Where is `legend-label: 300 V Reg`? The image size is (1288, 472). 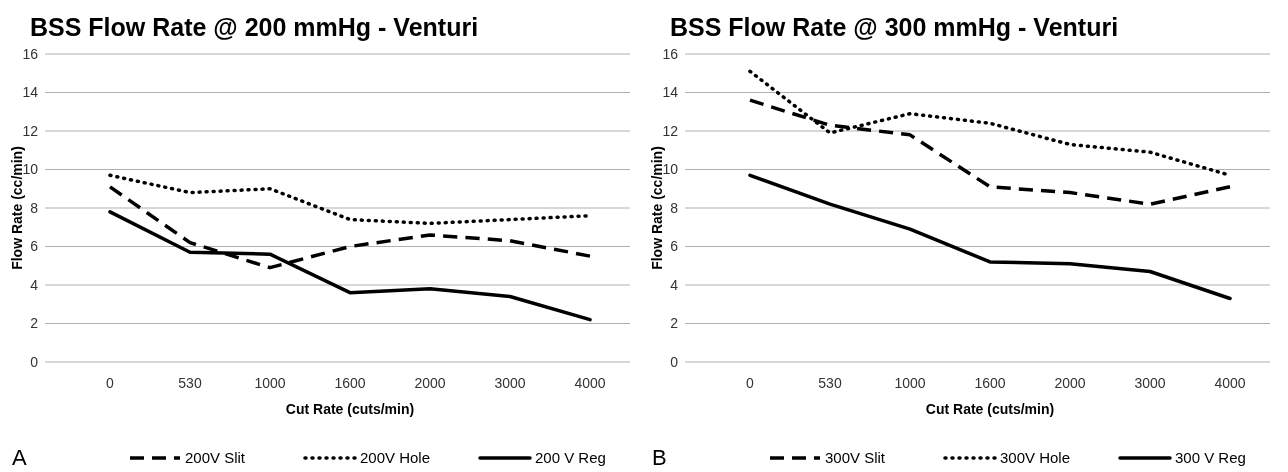 legend-label: 300 V Reg is located at coordinates (1210, 458).